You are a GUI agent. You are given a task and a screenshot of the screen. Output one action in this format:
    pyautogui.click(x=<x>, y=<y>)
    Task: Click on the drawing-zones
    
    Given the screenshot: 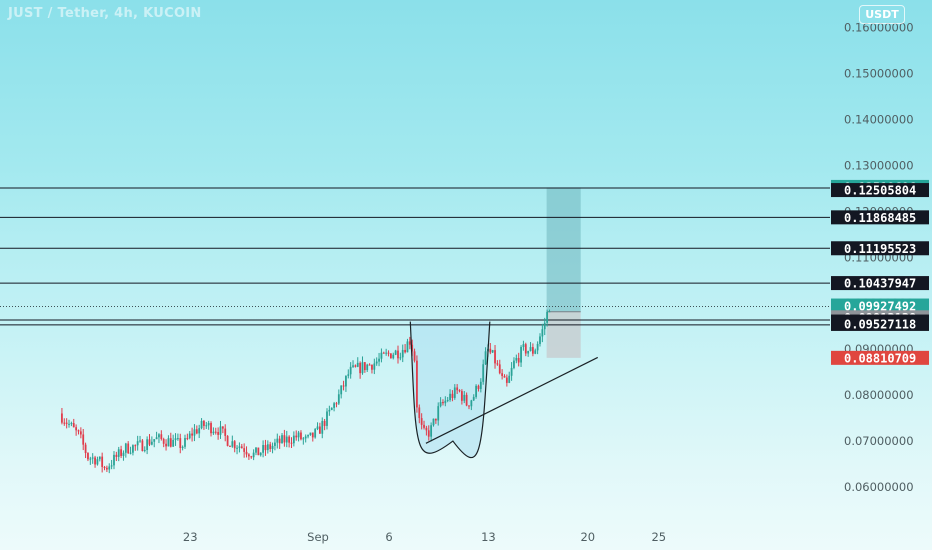 What is the action you would take?
    pyautogui.click(x=495, y=322)
    